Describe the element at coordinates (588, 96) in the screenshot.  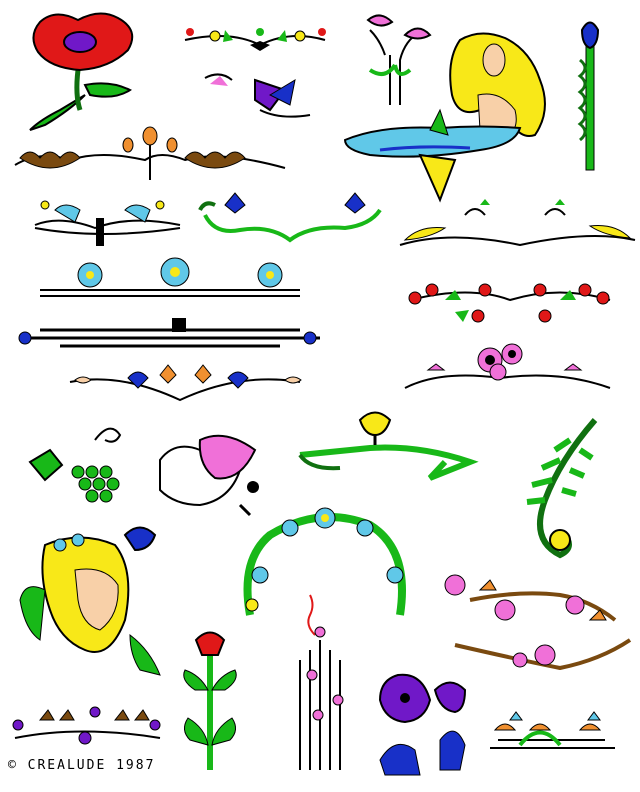
I see `blue-thistle-icon` at that location.